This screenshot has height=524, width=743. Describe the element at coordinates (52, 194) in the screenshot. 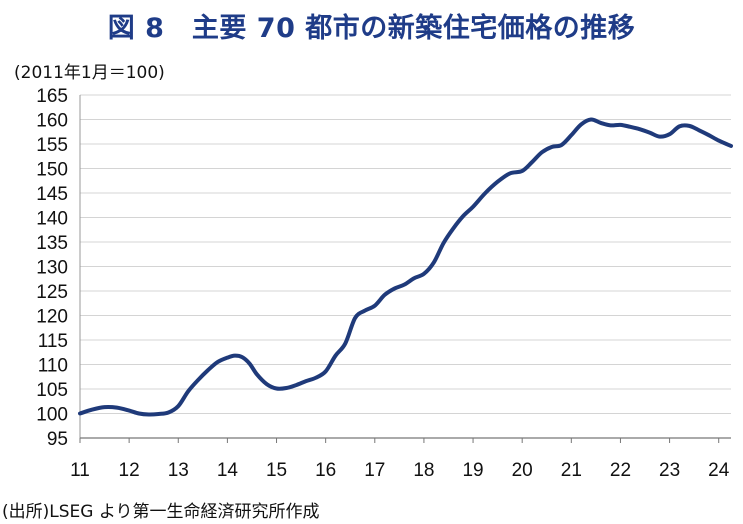

I see `y-tick-label: 145` at that location.